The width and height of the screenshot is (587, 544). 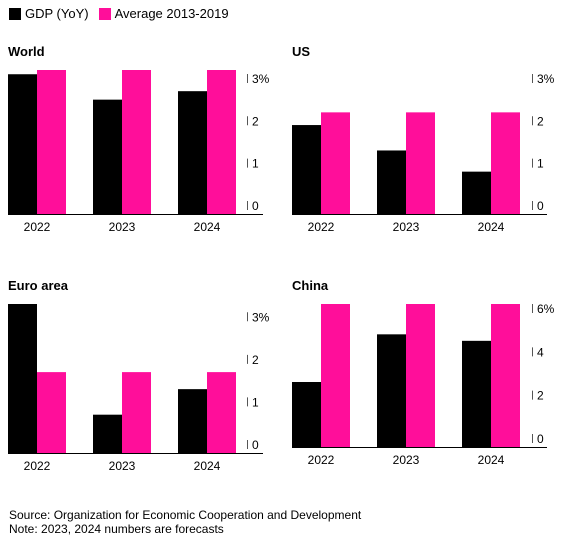 What do you see at coordinates (104, 13) in the screenshot?
I see `legend-swatch-average` at bounding box center [104, 13].